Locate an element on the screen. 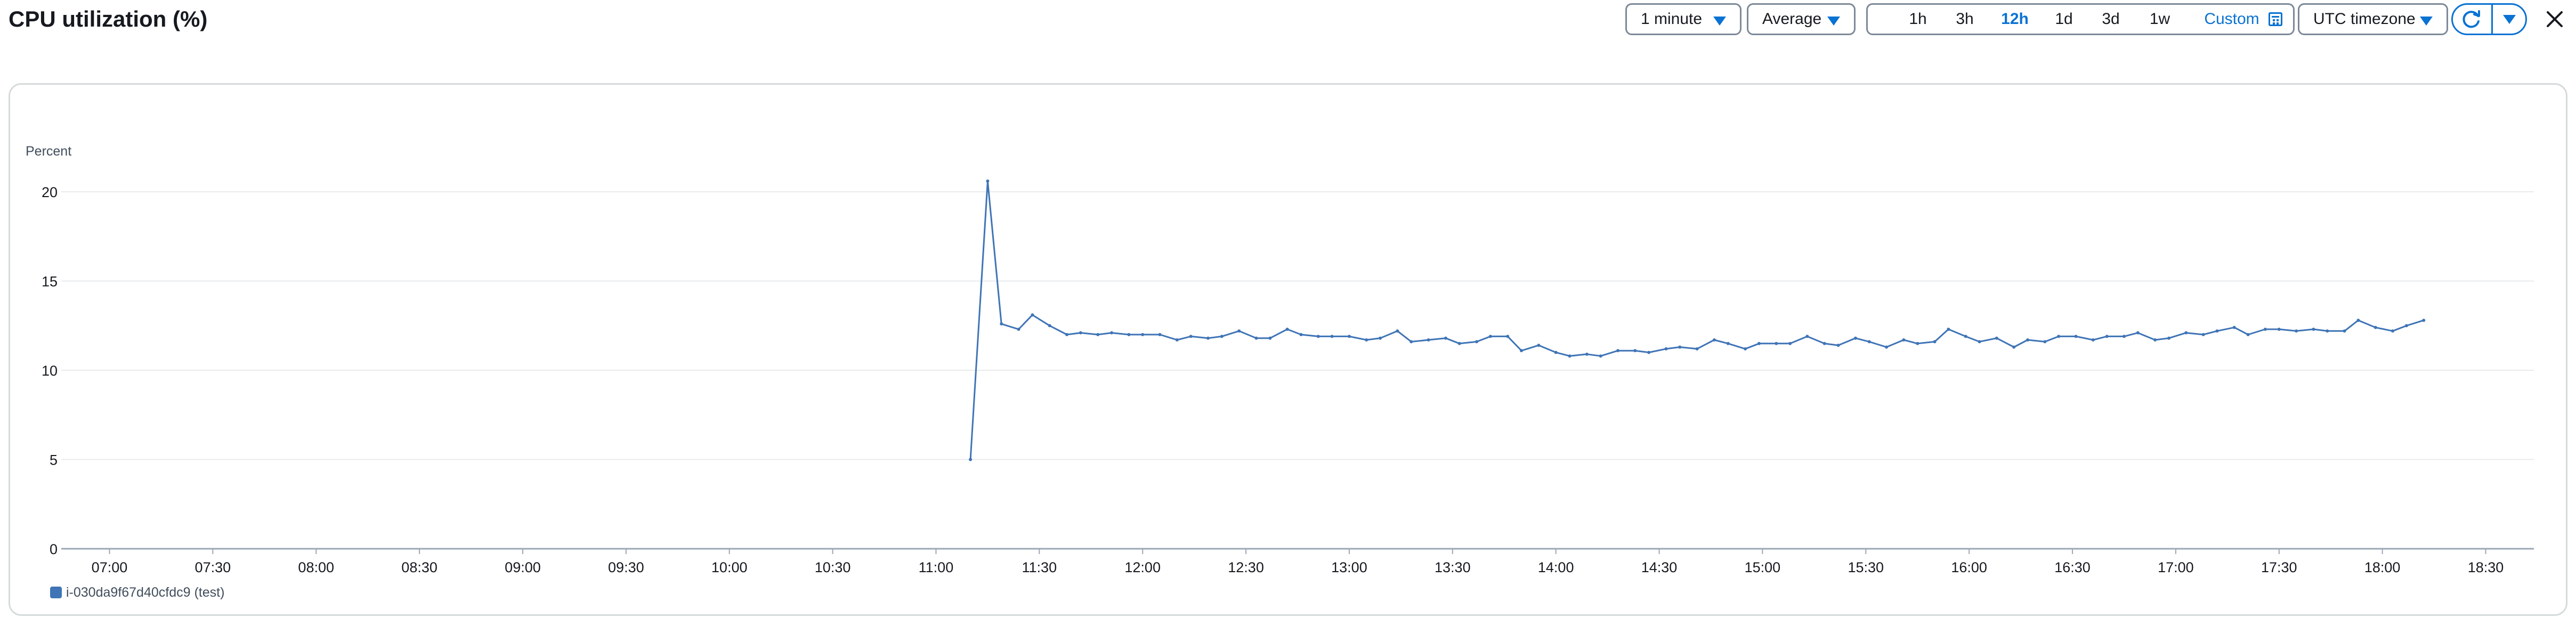  period-select: 1 minute is located at coordinates (1683, 19).